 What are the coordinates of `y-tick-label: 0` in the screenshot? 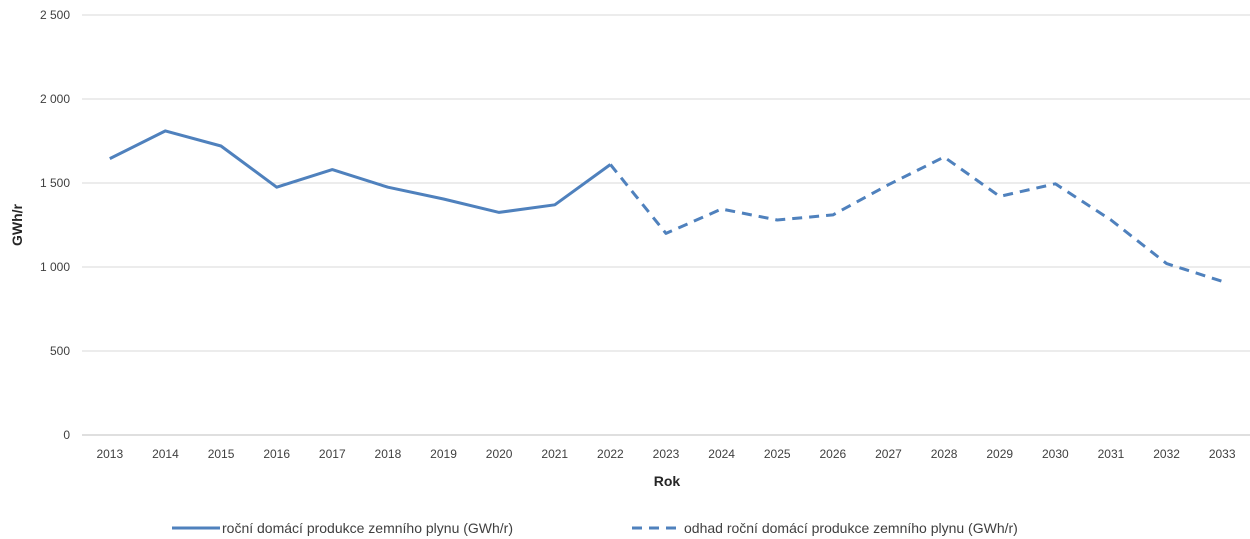 It's located at (66, 435).